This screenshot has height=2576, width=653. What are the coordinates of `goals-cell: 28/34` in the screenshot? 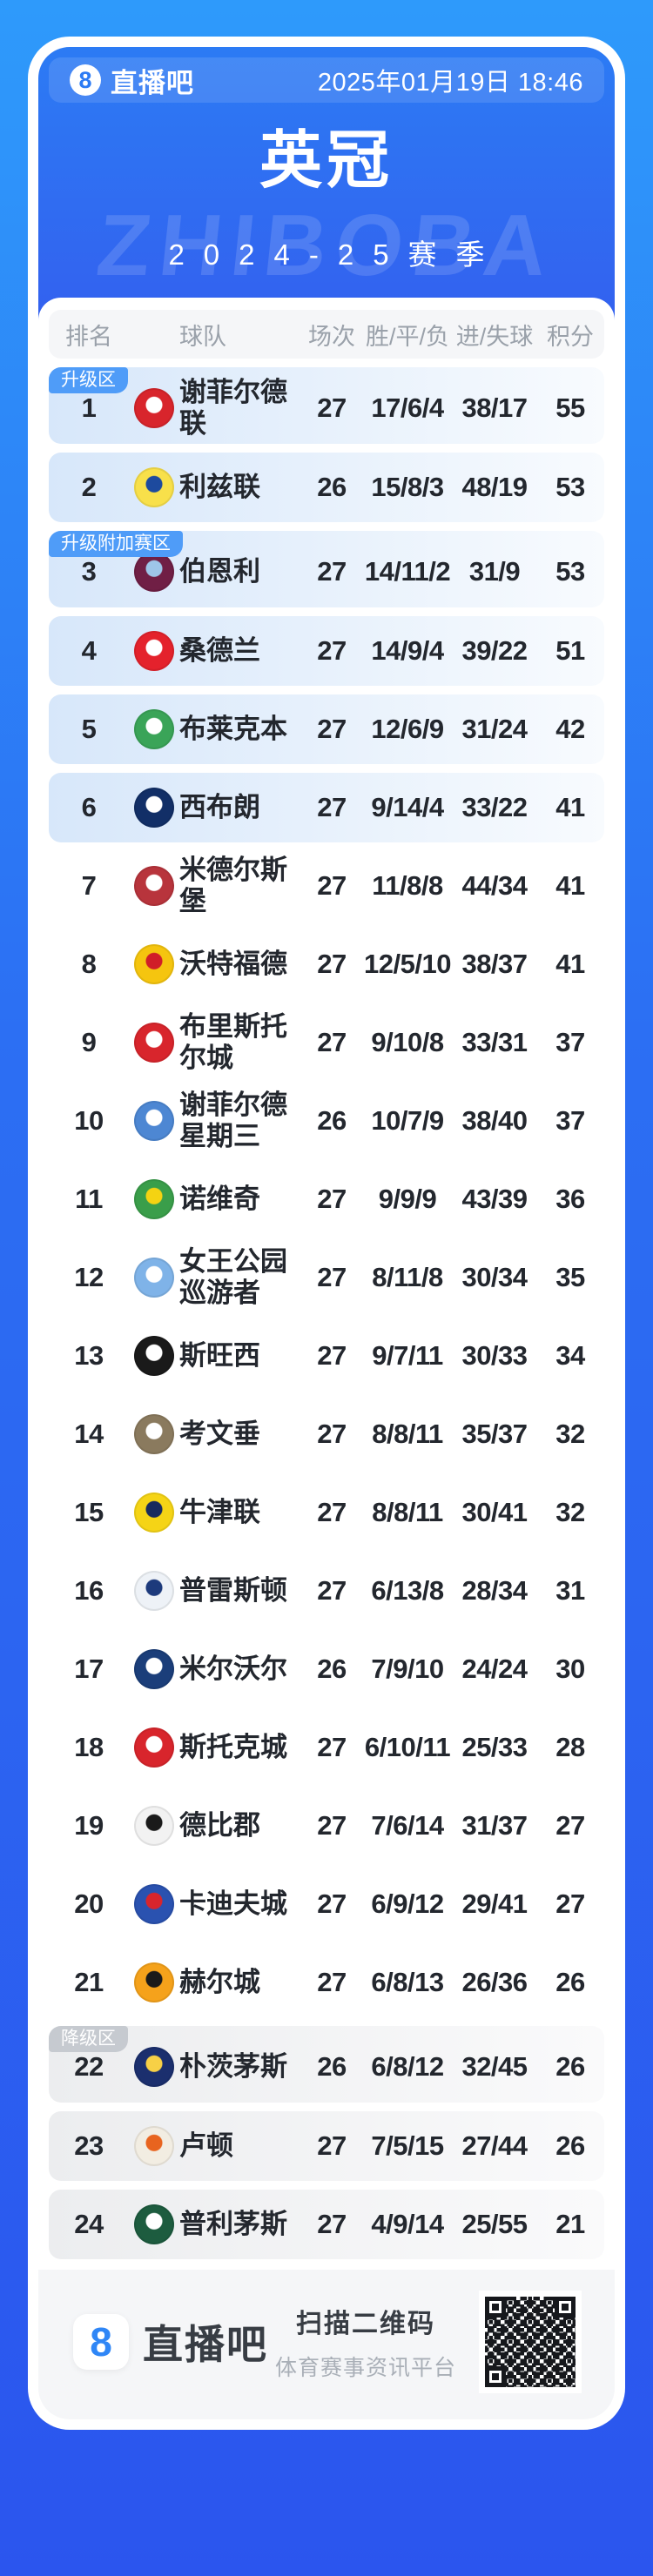 It's located at (494, 1591).